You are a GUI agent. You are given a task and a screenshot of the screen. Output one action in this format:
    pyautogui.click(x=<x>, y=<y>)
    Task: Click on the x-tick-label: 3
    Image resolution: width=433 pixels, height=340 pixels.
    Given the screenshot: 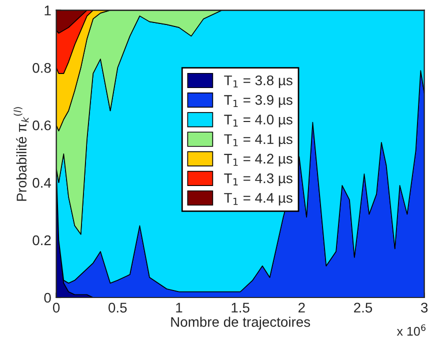 What is the action you would take?
    pyautogui.click(x=424, y=307)
    